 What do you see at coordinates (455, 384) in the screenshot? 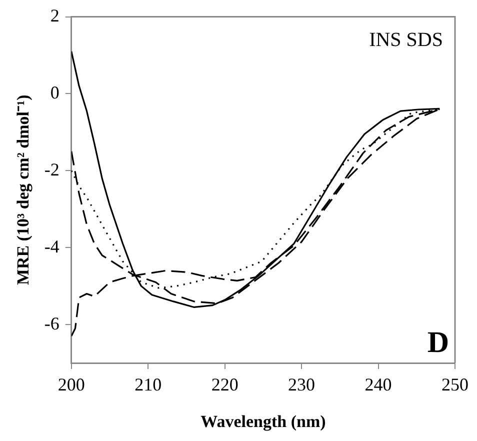
I see `x-tick-label: 250` at bounding box center [455, 384].